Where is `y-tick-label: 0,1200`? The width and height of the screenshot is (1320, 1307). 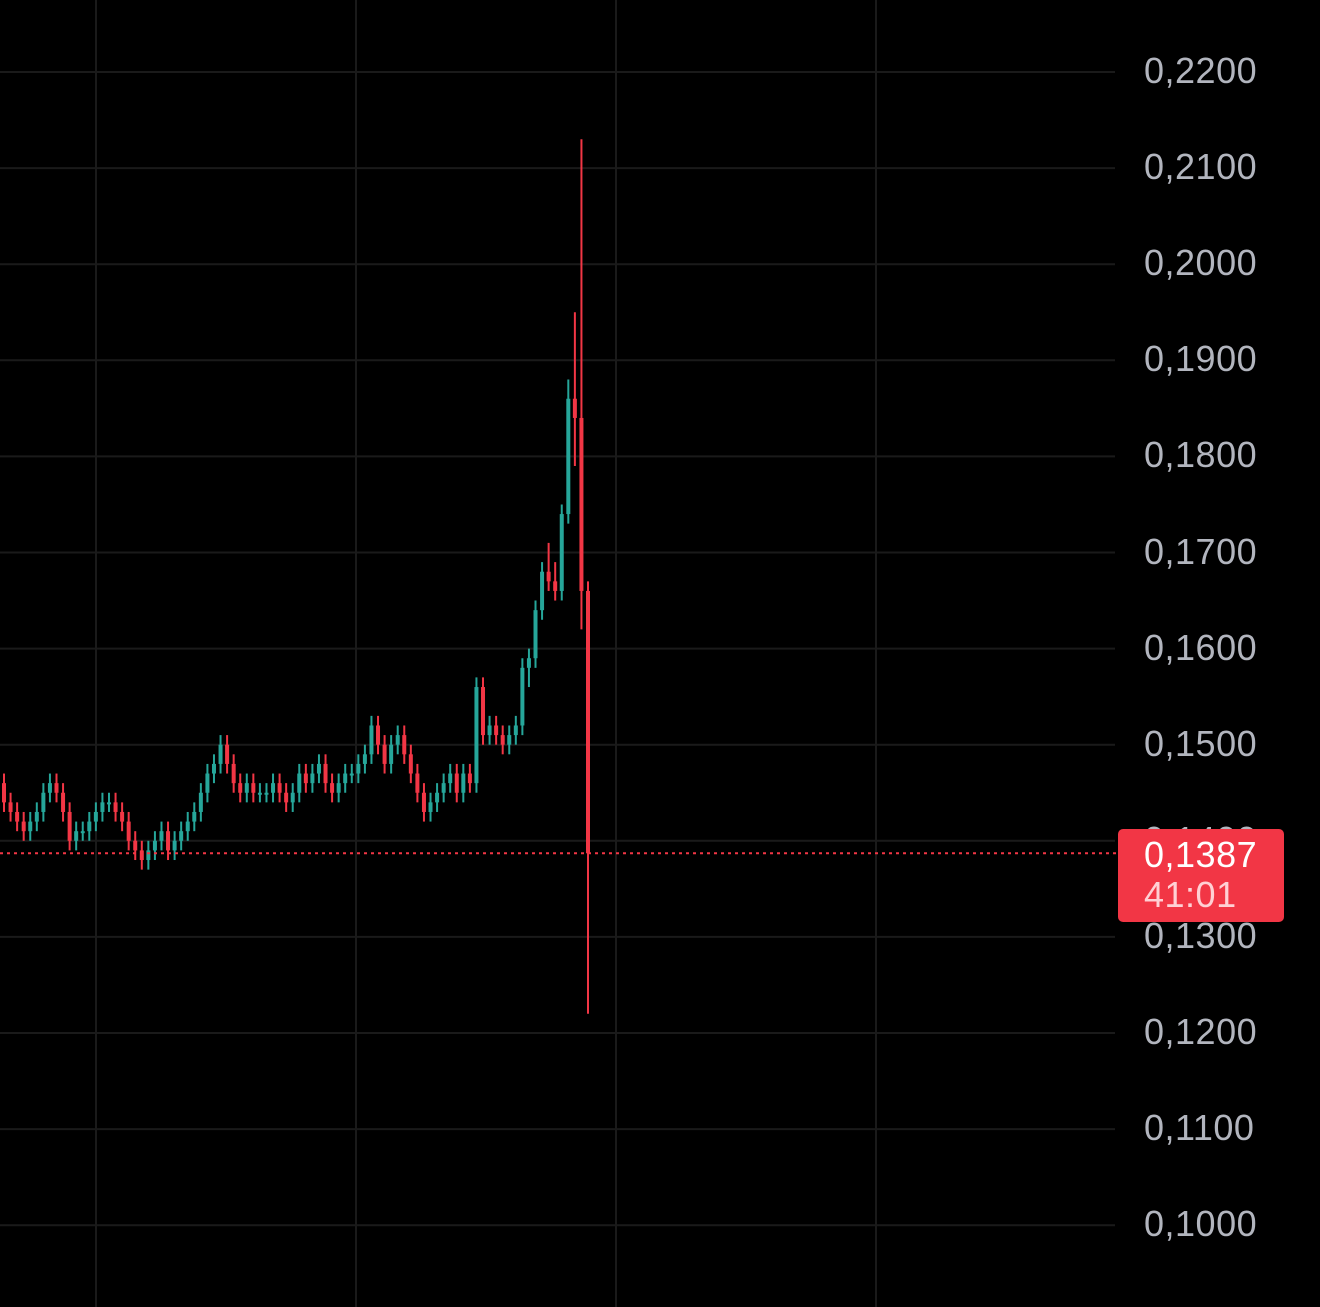
y-tick-label: 0,1200 is located at coordinates (1201, 1031).